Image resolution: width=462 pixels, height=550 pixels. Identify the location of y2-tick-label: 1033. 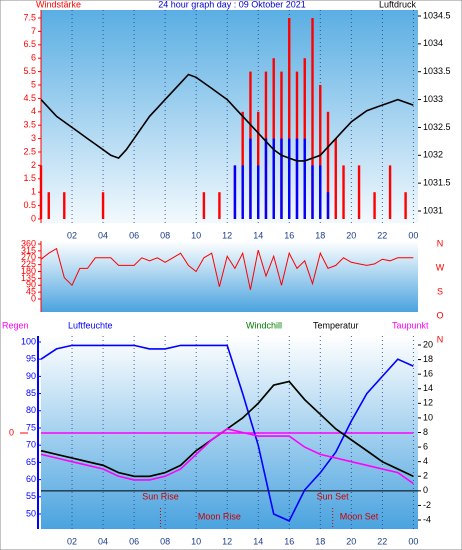
(433, 99).